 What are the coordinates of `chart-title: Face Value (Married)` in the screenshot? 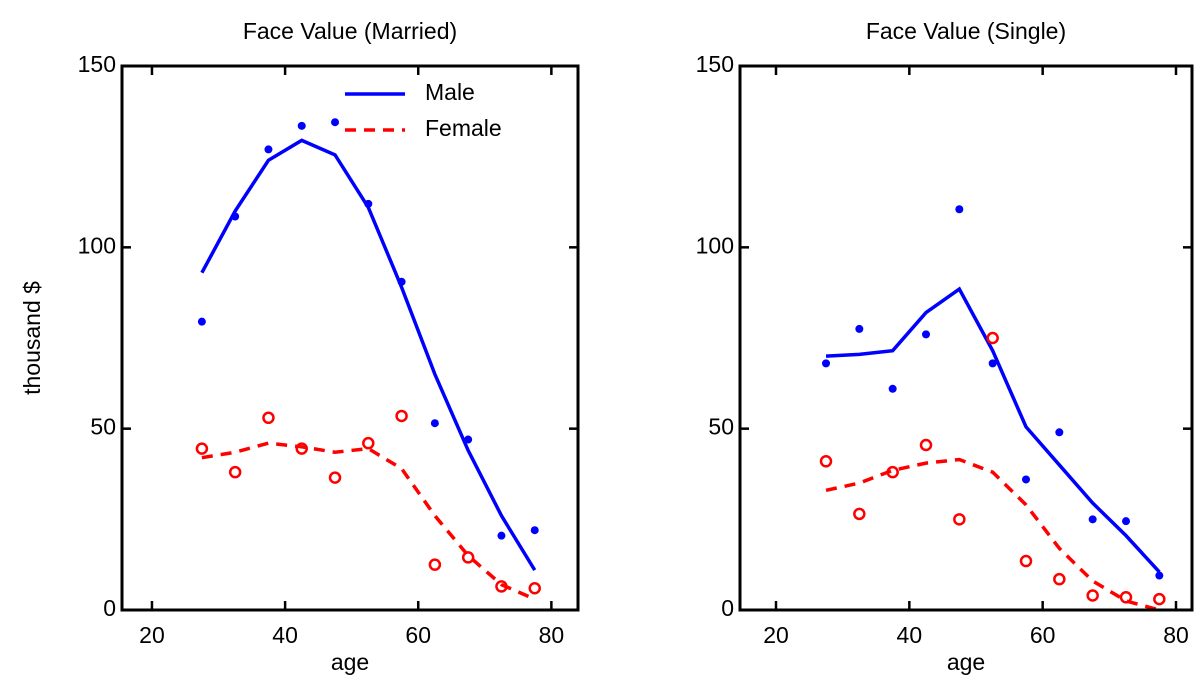 It's located at (350, 31).